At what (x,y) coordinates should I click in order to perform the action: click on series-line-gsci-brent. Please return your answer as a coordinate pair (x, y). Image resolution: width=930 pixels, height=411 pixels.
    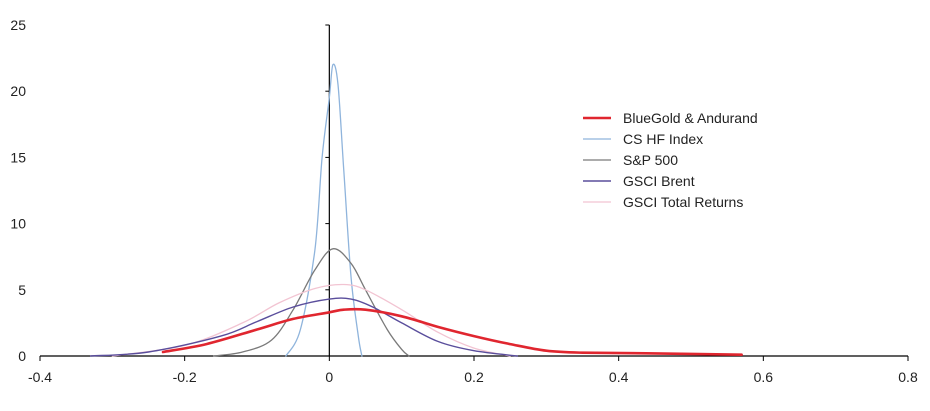
    Looking at the image, I should click on (304, 327).